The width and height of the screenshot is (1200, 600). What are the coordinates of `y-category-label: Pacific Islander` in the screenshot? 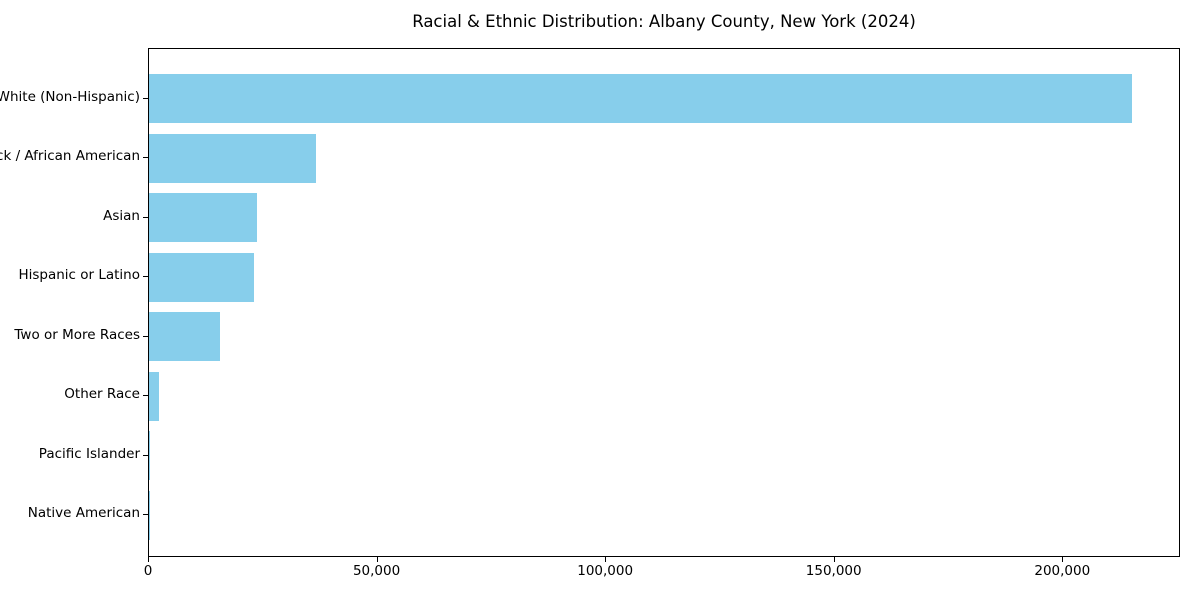 It's located at (89, 453).